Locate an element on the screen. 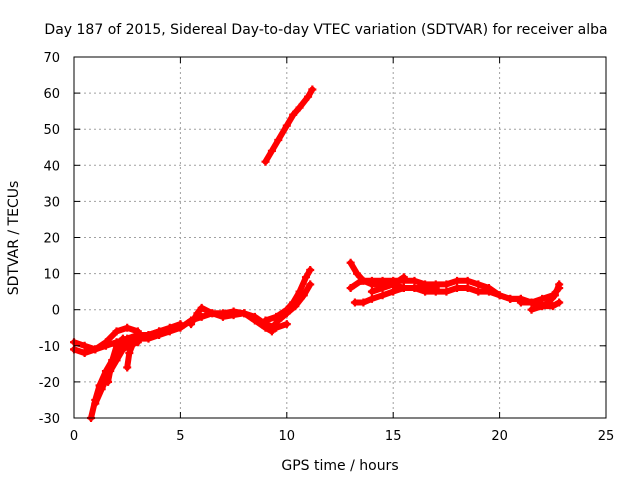 The width and height of the screenshot is (640, 480). y-tick-label: -30 is located at coordinates (49, 419).